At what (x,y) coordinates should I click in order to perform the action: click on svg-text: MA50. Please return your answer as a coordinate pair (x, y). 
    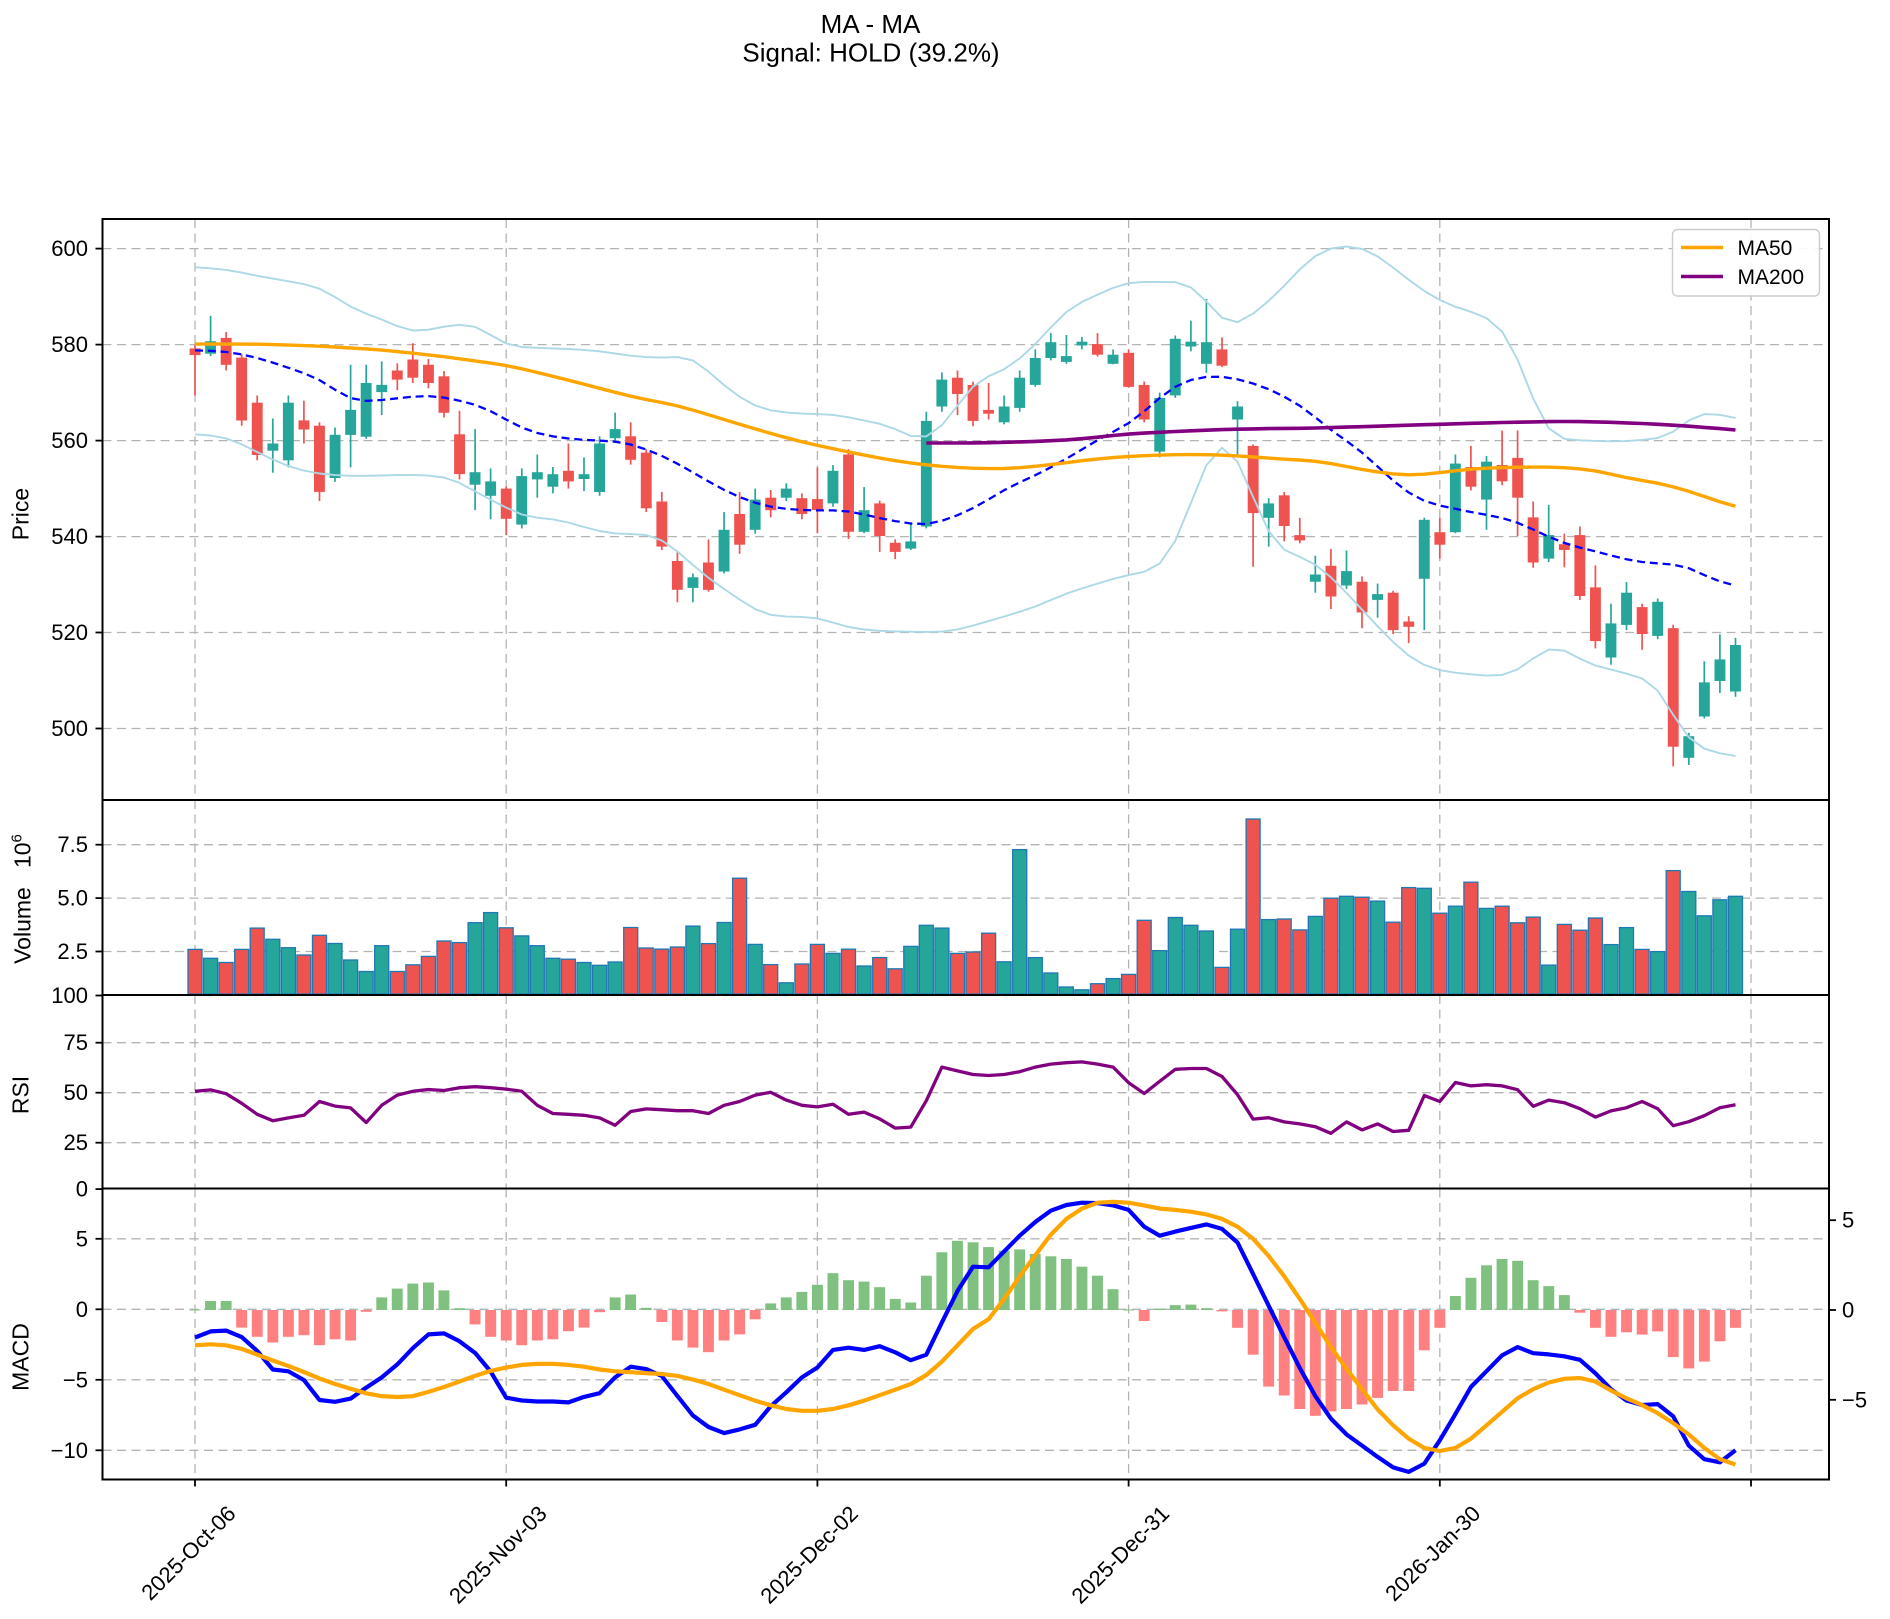
    Looking at the image, I should click on (1765, 248).